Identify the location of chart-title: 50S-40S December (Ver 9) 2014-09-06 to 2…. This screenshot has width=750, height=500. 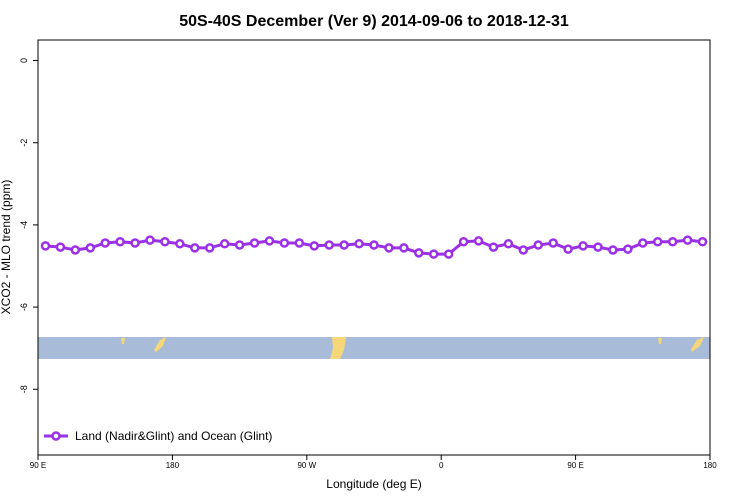
(374, 21).